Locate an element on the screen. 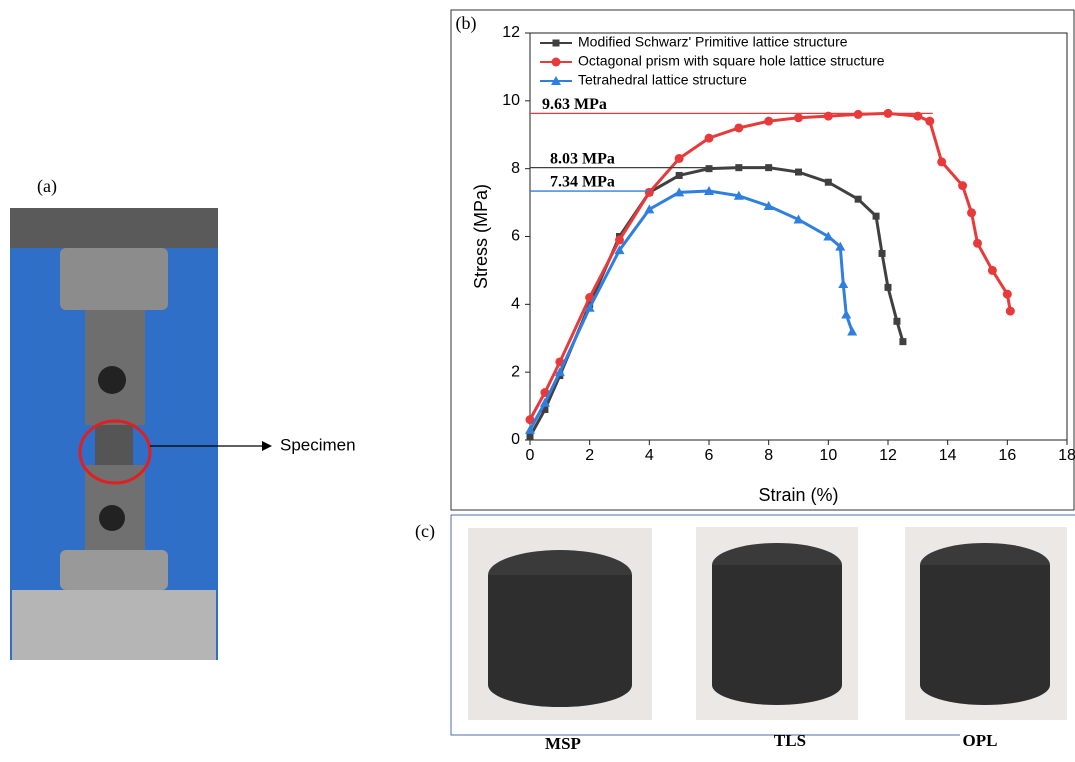  x-tick-label: 16 is located at coordinates (1007, 455).